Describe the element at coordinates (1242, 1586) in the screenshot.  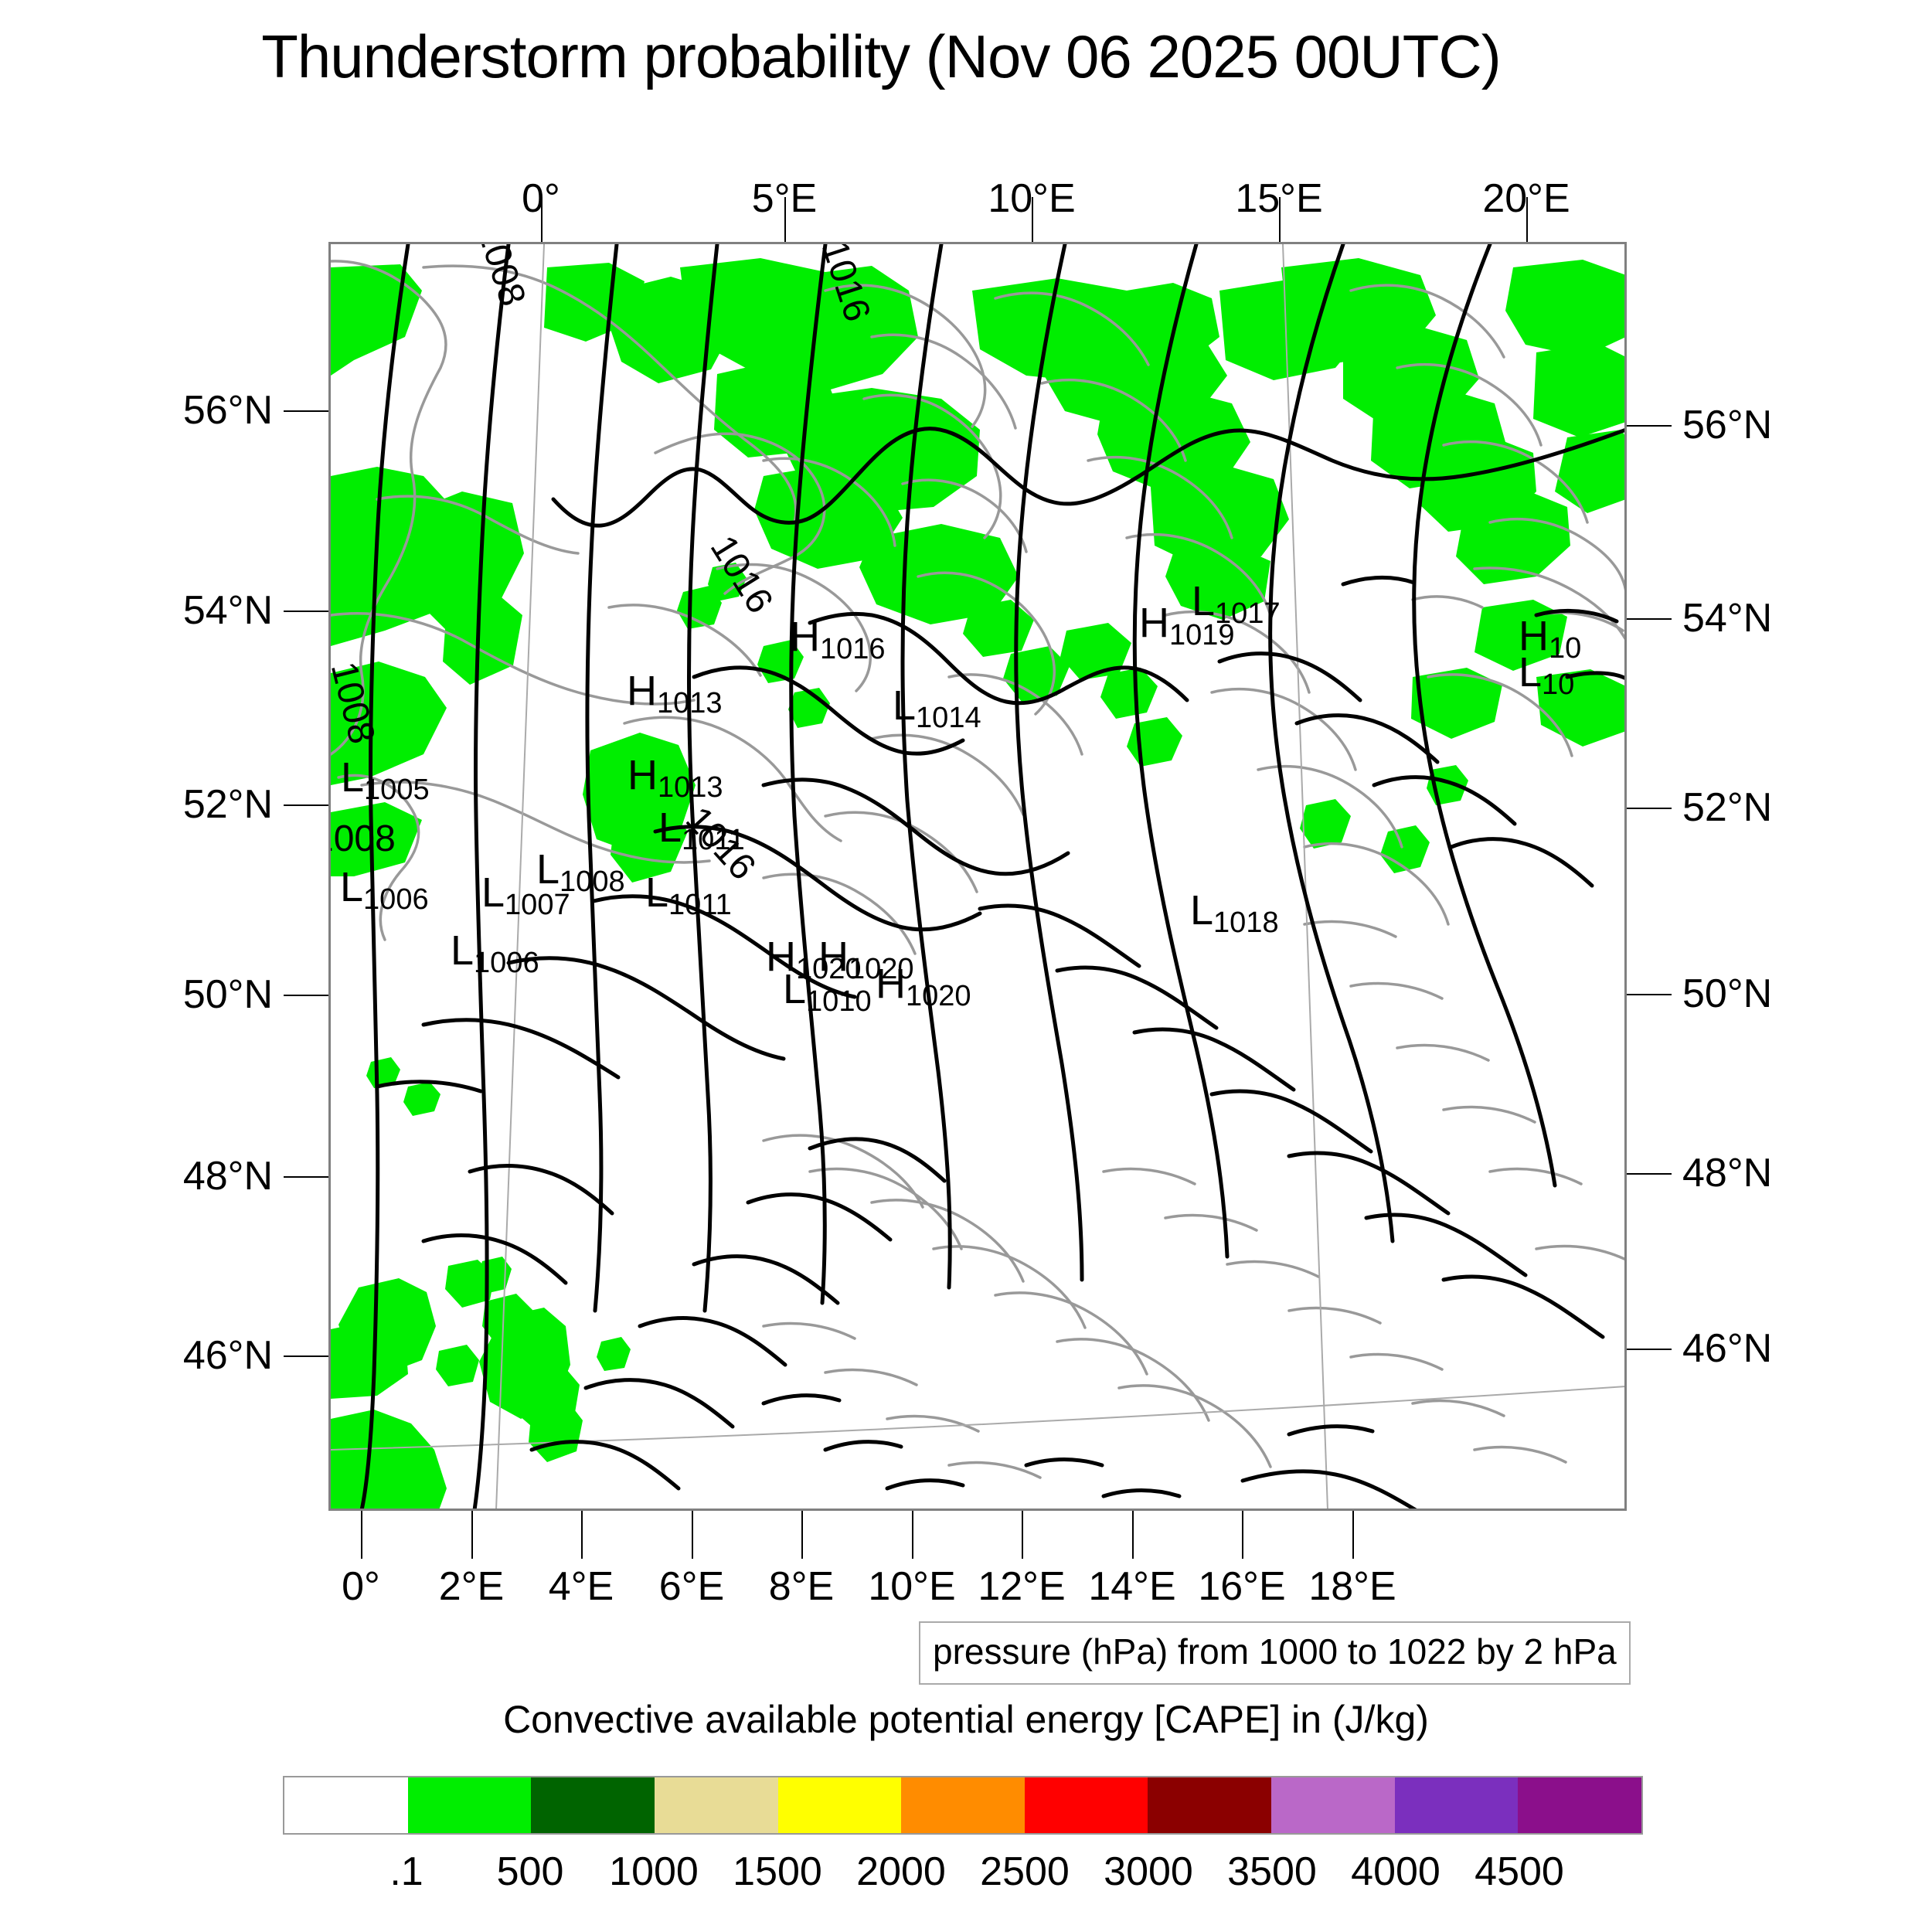
I see `bottom-axis-tick-label: 16°E` at that location.